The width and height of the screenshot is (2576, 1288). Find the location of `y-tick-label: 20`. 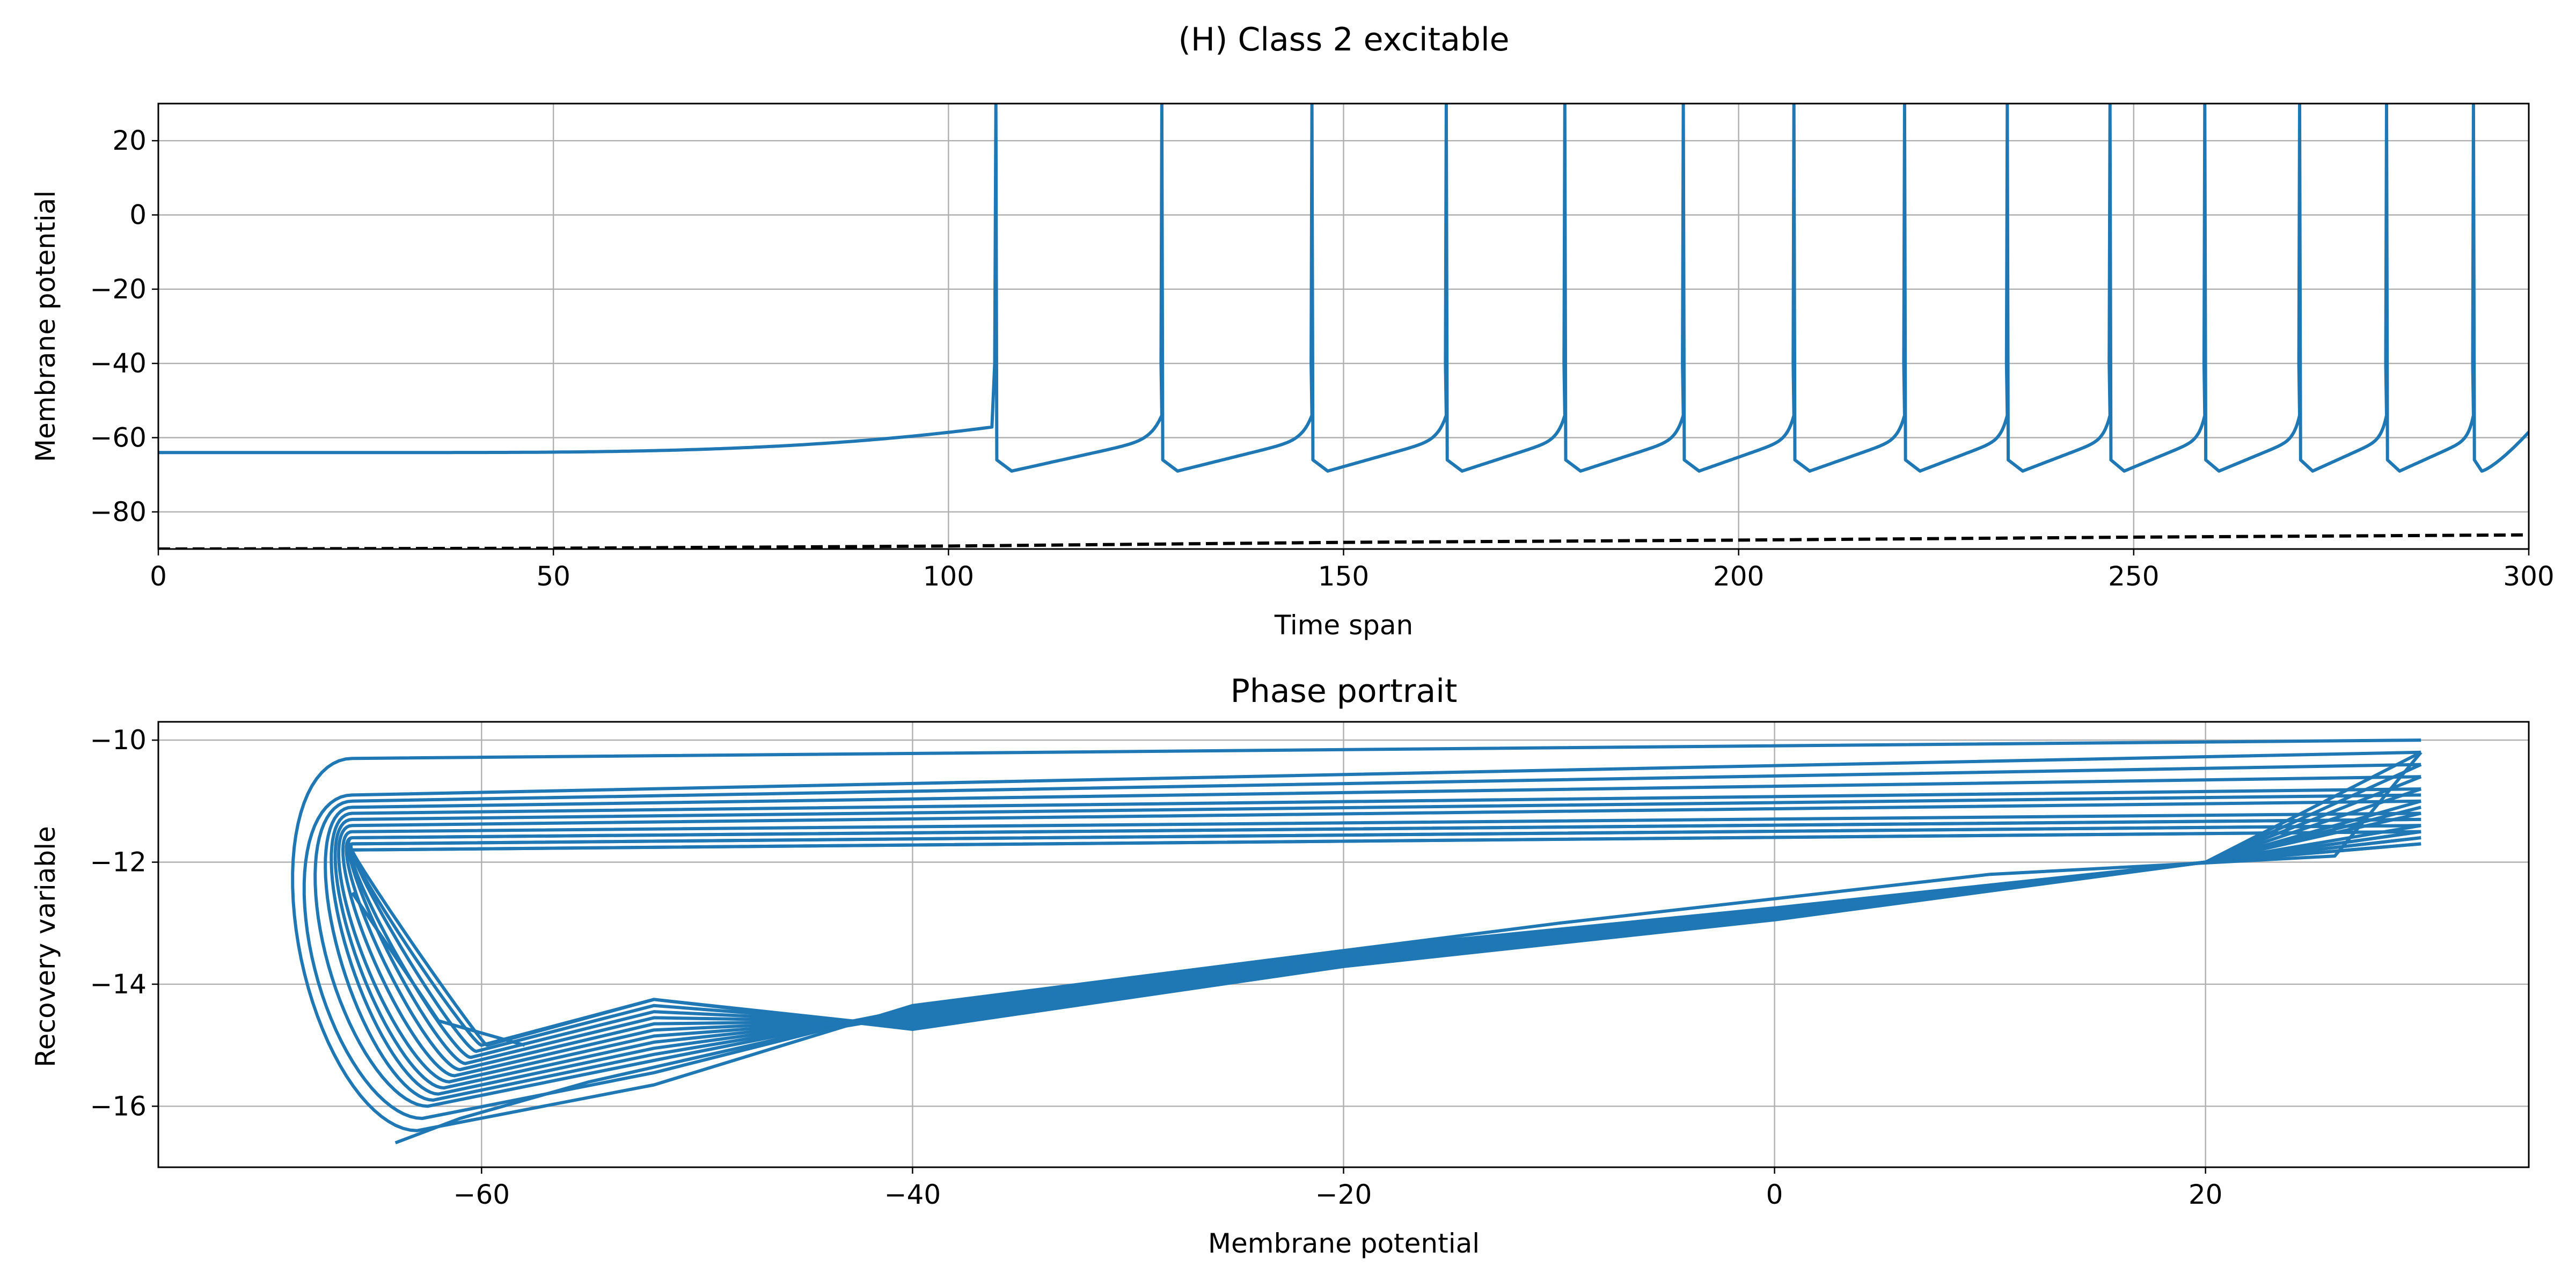

y-tick-label: 20 is located at coordinates (129, 140).